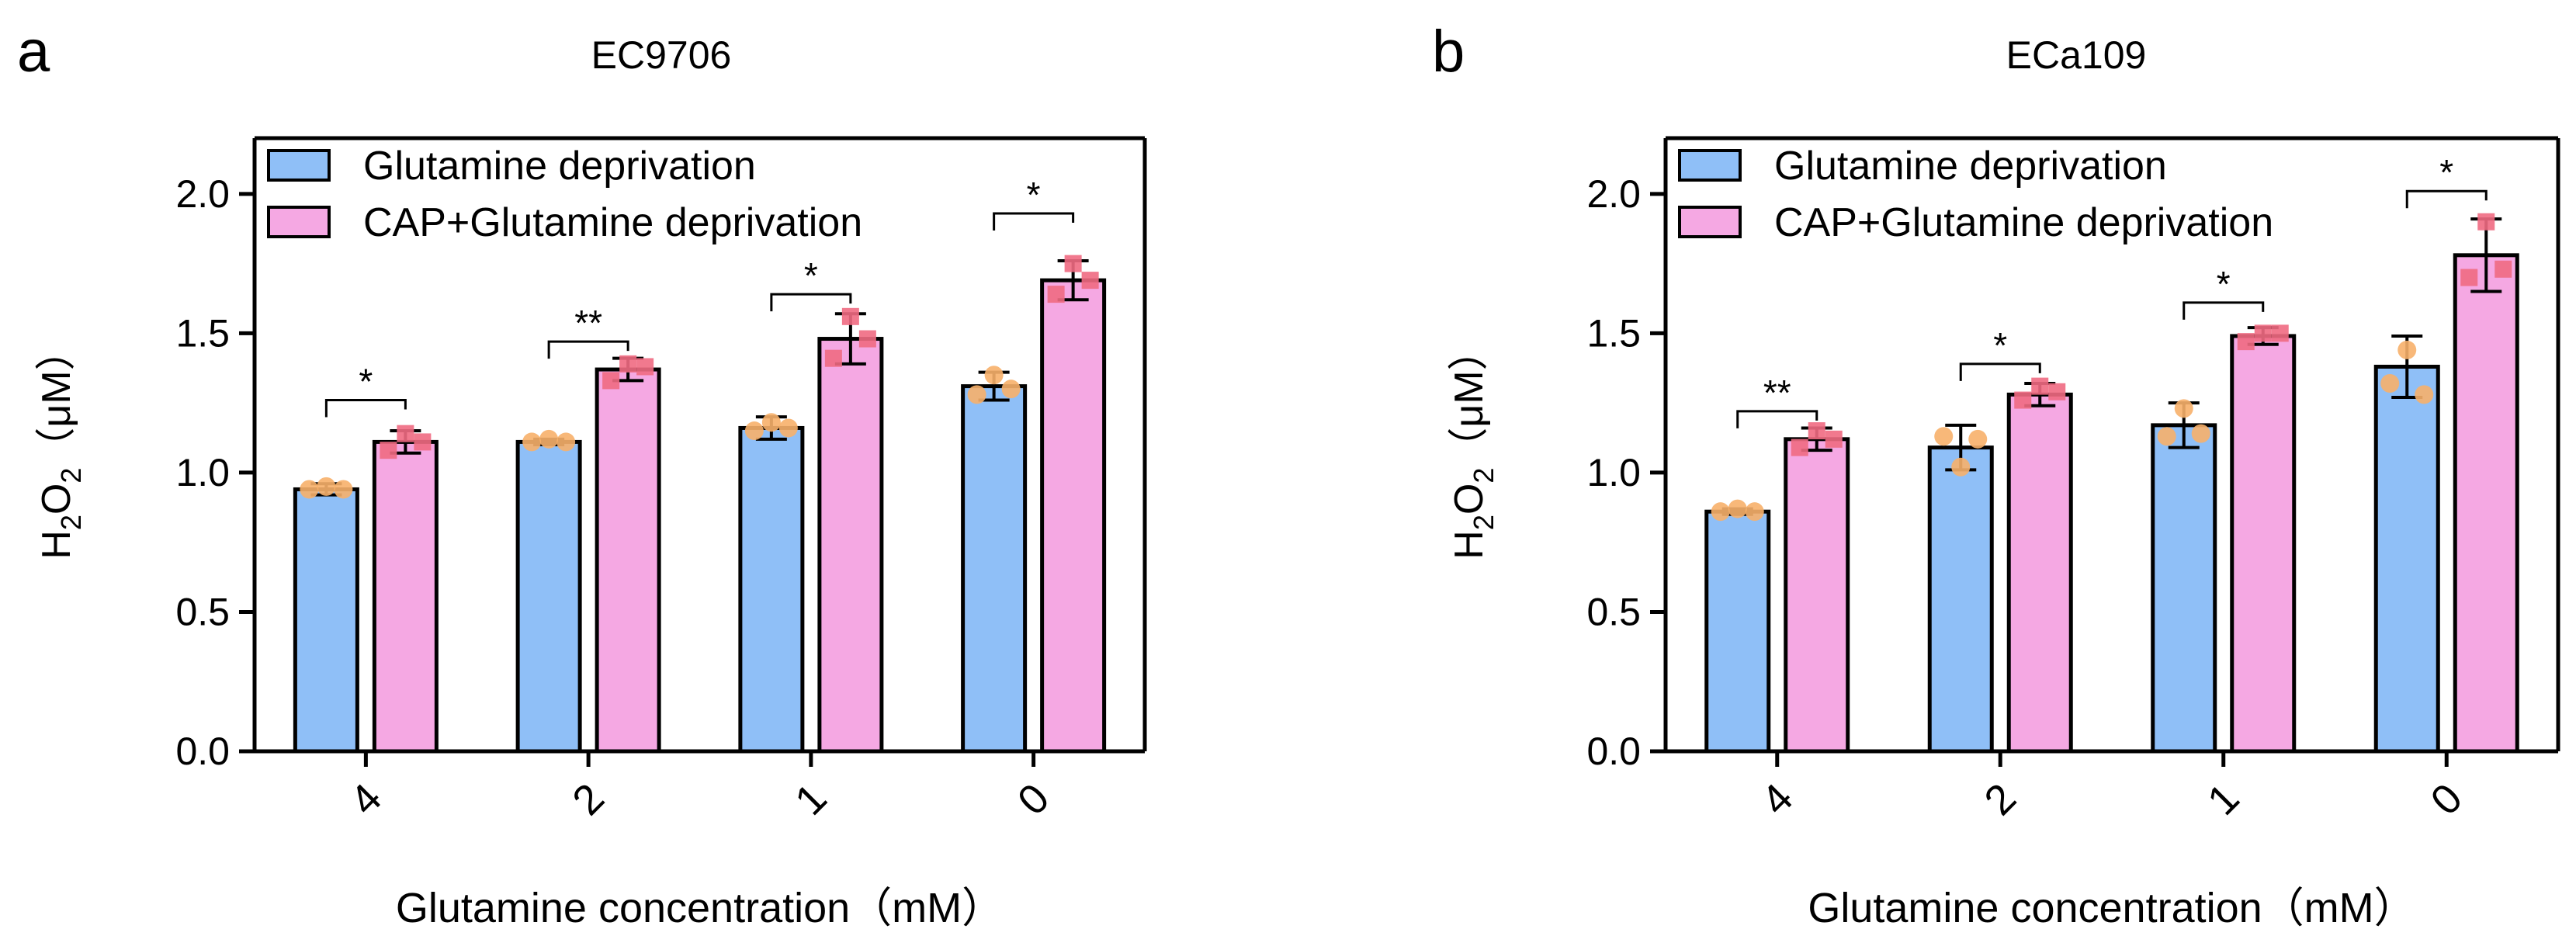  I want to click on panel-label: a, so click(33, 52).